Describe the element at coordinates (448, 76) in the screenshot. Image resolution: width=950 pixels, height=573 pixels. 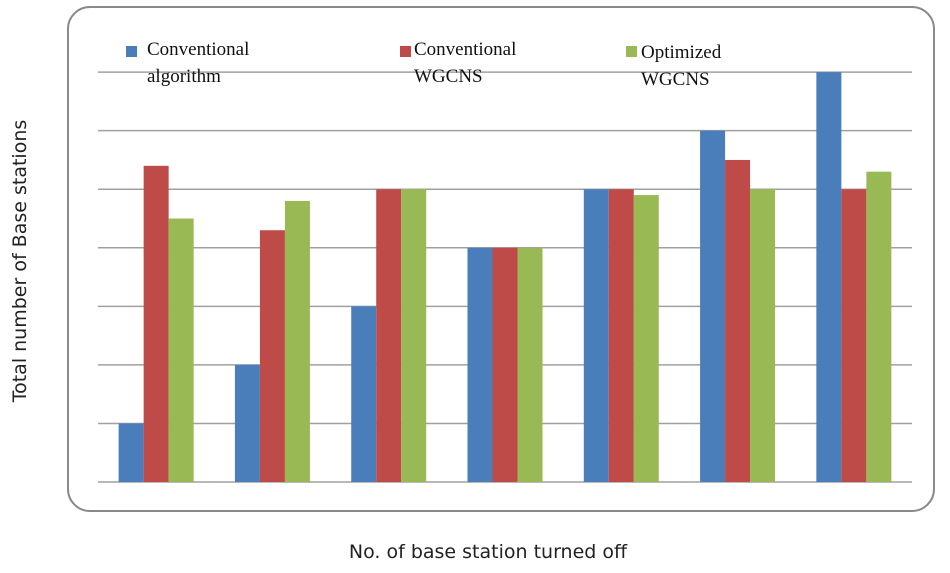
I see `legend-label-conventional-wgcns-line2: WGCNS` at that location.